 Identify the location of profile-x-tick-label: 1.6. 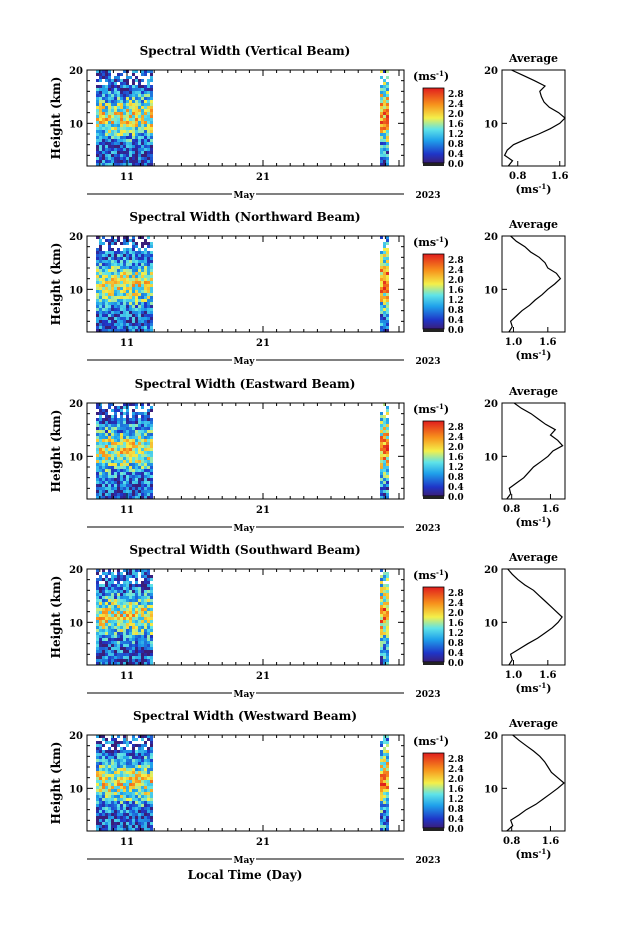
(550, 841).